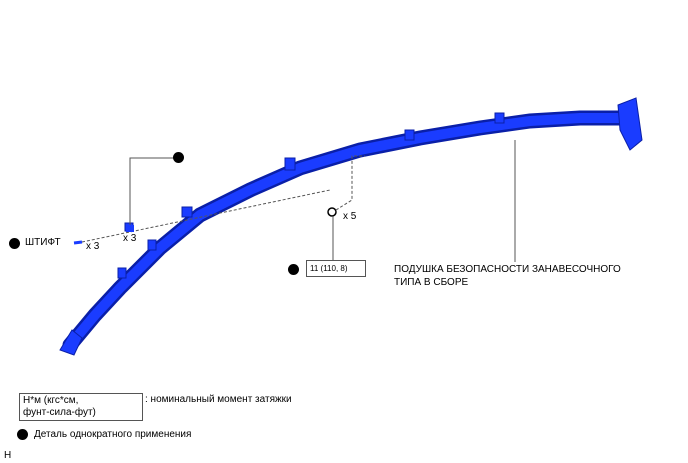 This screenshot has height=463, width=688. Describe the element at coordinates (71, 342) in the screenshot. I see `lower-tether` at that location.